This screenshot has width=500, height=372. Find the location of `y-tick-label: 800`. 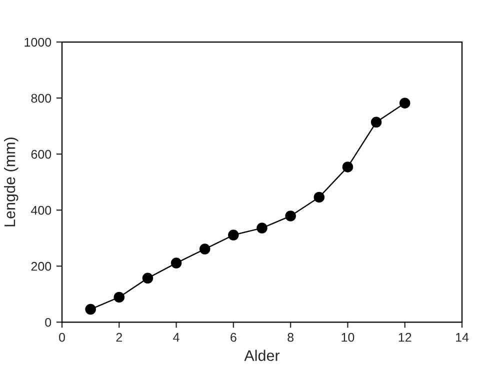

y-tick-label: 800 is located at coordinates (41, 98).